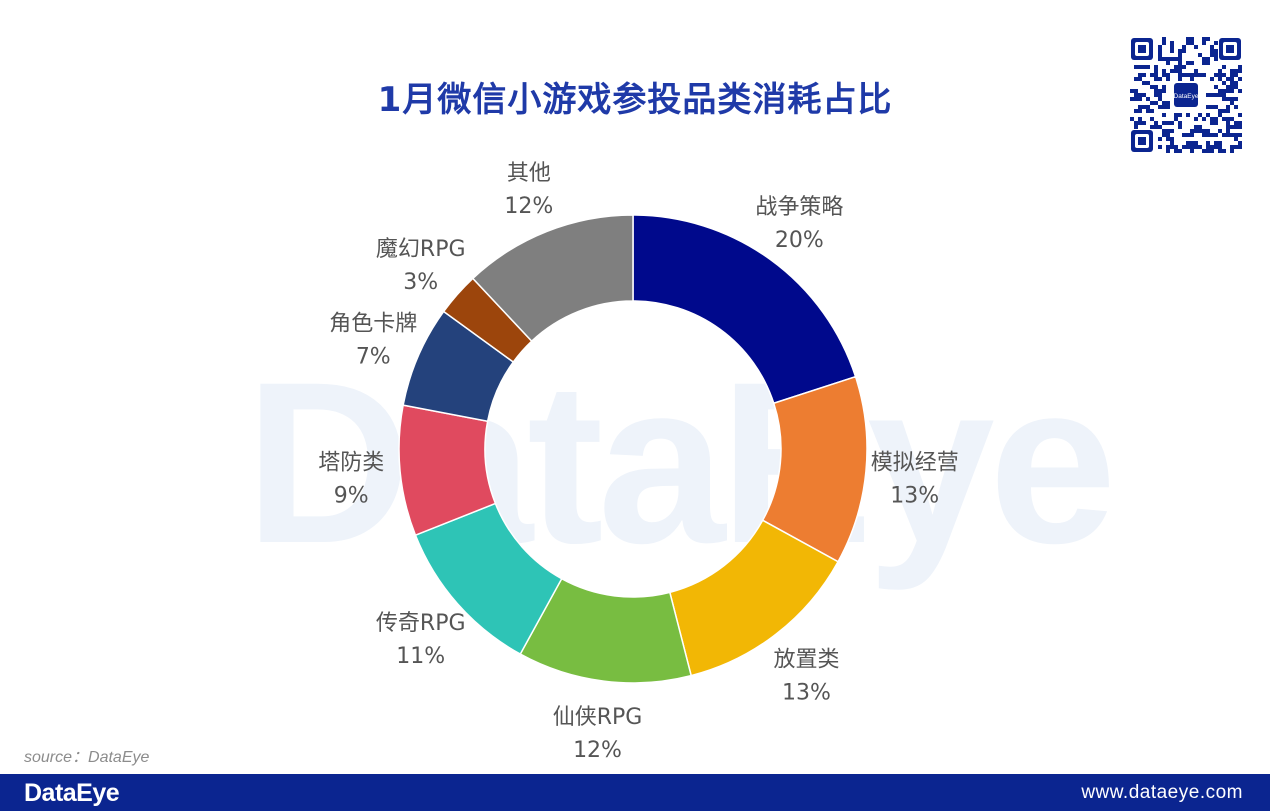  Describe the element at coordinates (351, 496) in the screenshot. I see `slice-pct-5: 9%` at that location.